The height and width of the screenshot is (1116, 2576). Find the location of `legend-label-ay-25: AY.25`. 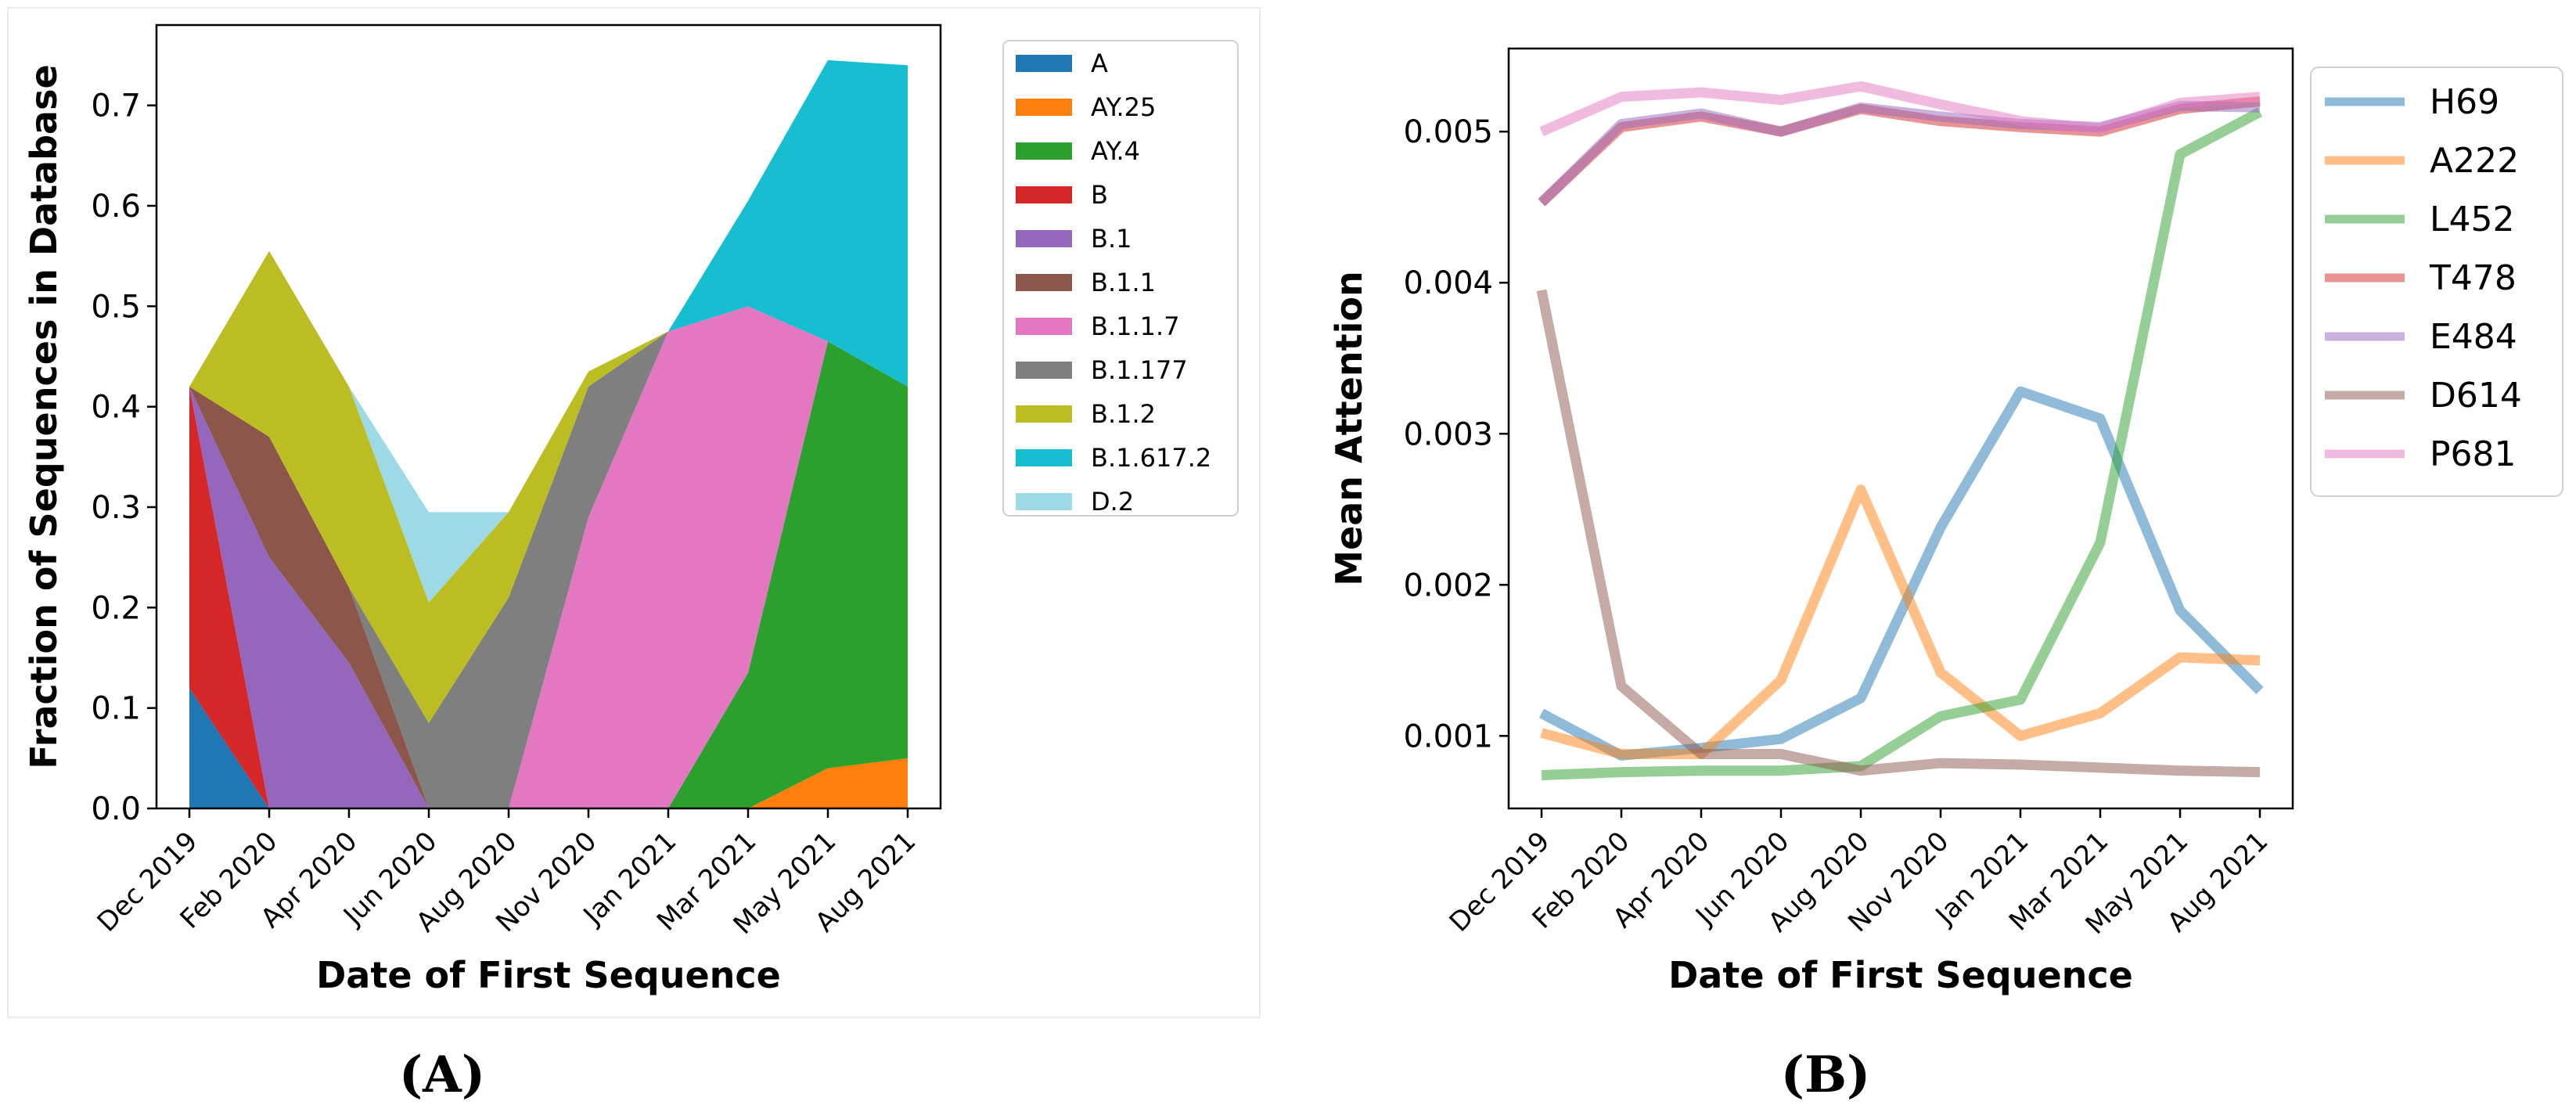

legend-label-ay-25: AY.25 is located at coordinates (1123, 107).